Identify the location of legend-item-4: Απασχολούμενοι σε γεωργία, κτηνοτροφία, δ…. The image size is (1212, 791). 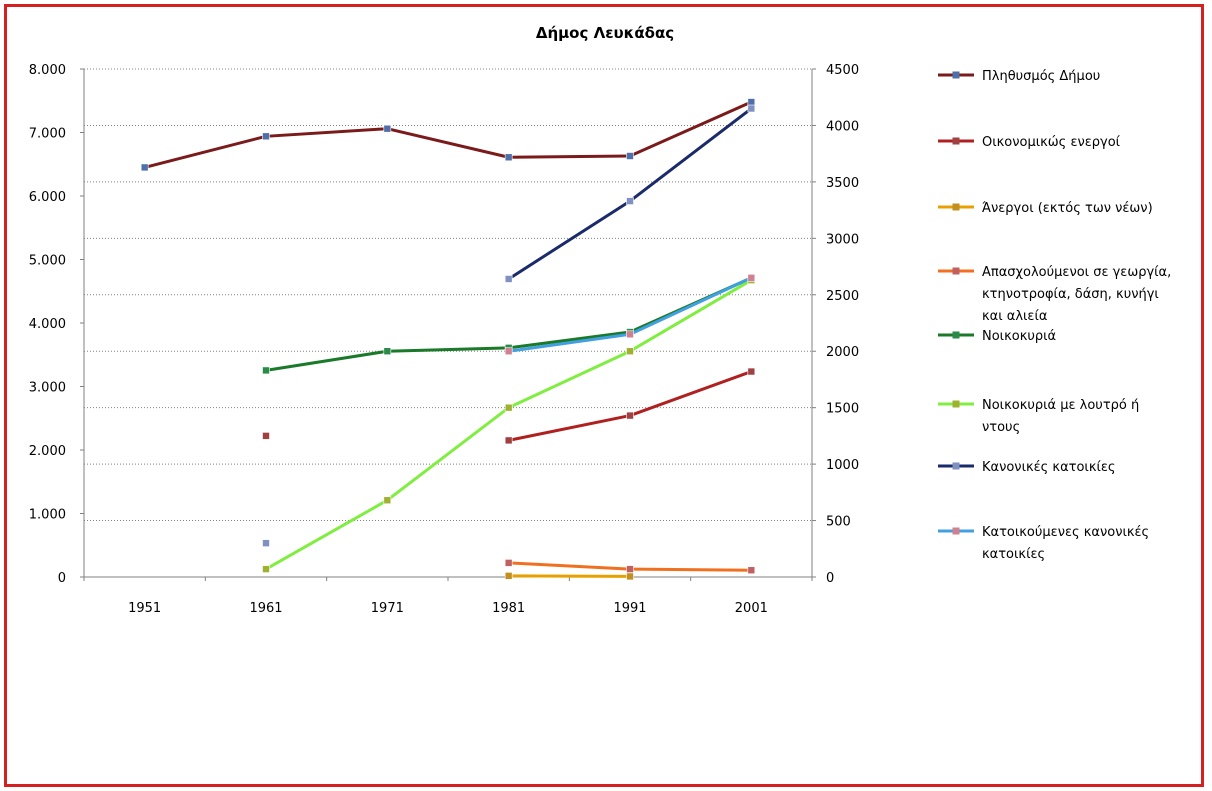
(1054, 294).